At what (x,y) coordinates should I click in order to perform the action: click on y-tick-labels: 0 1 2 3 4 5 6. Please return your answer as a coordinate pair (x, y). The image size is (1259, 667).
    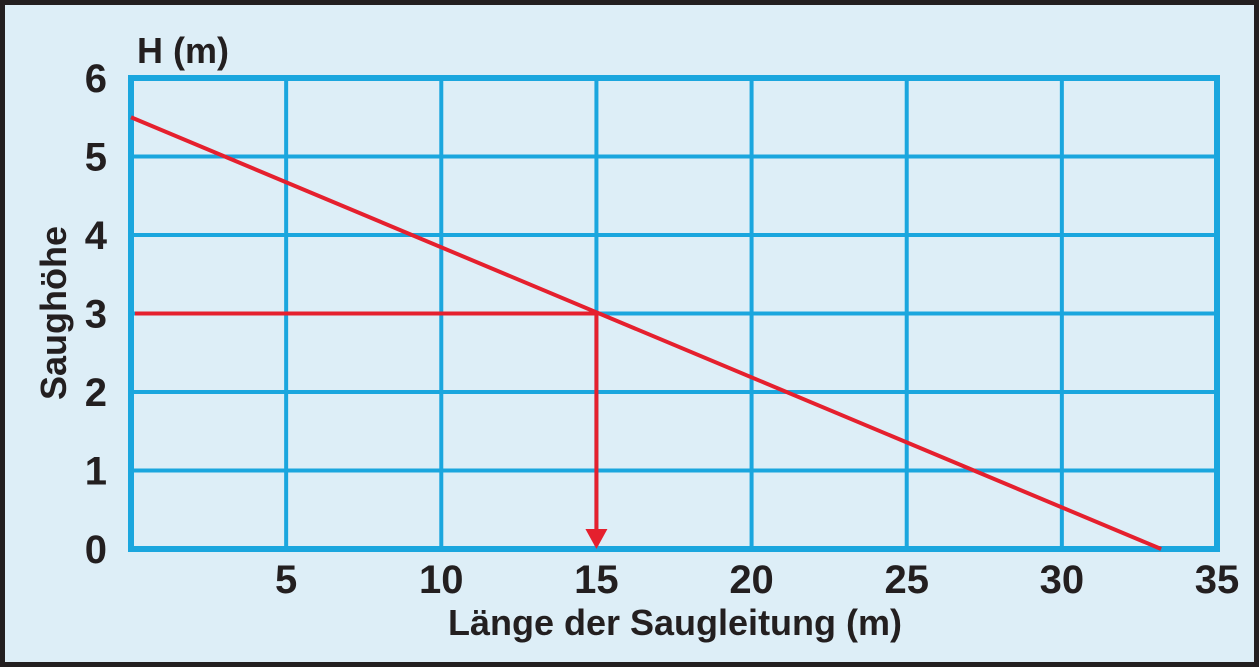
    Looking at the image, I should click on (96, 314).